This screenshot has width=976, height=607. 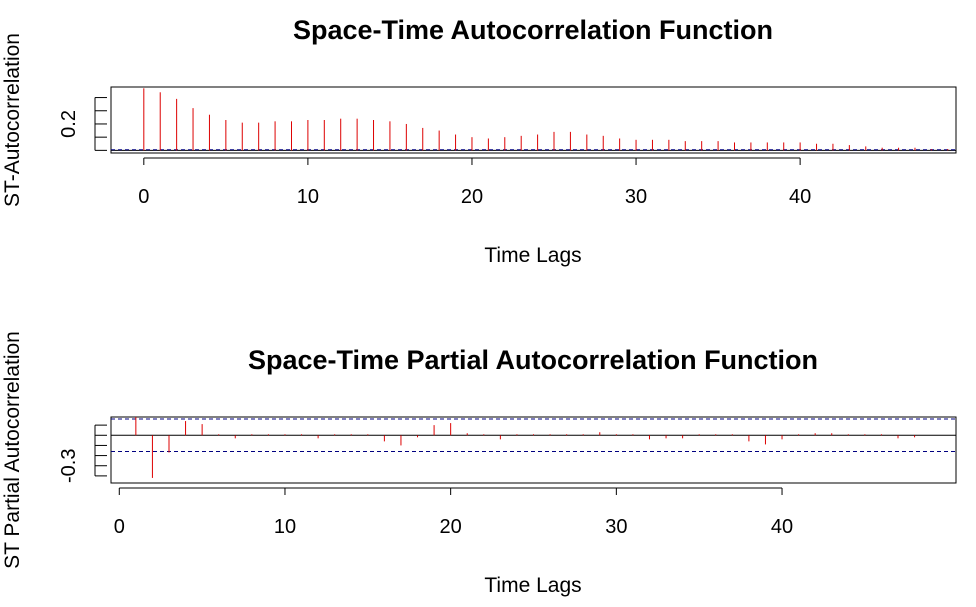 I want to click on acf-x-axis: 0 10 20 30 40, so click(x=474, y=182).